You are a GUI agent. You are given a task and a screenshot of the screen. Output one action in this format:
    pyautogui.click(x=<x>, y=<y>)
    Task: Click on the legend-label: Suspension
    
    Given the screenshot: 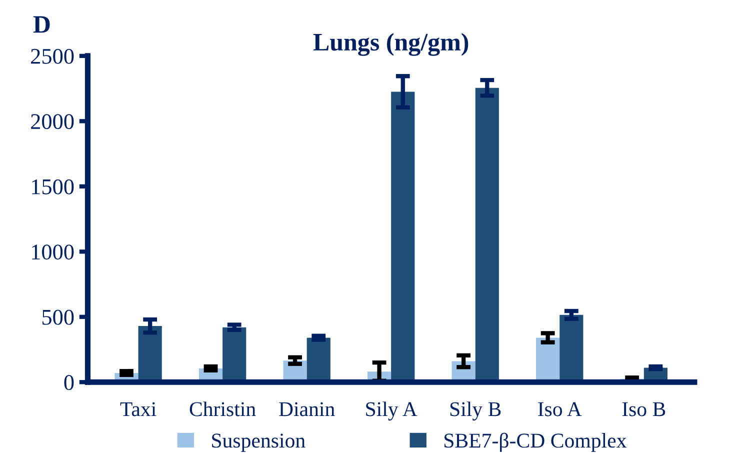 What is the action you would take?
    pyautogui.click(x=259, y=443)
    